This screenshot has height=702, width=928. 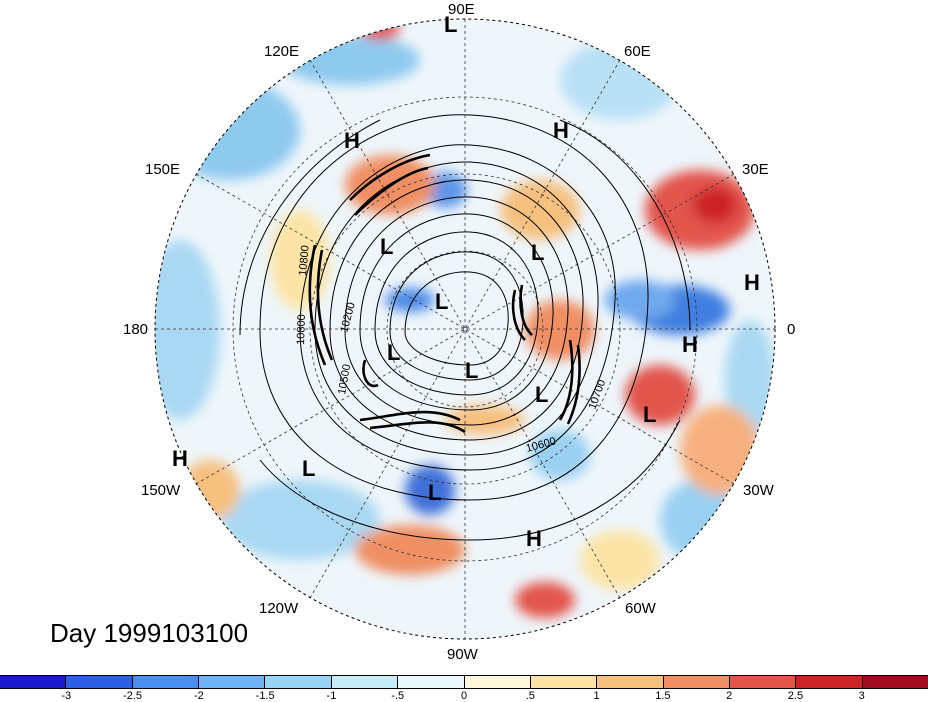 I want to click on lon-label-60w: 60W, so click(x=641, y=608).